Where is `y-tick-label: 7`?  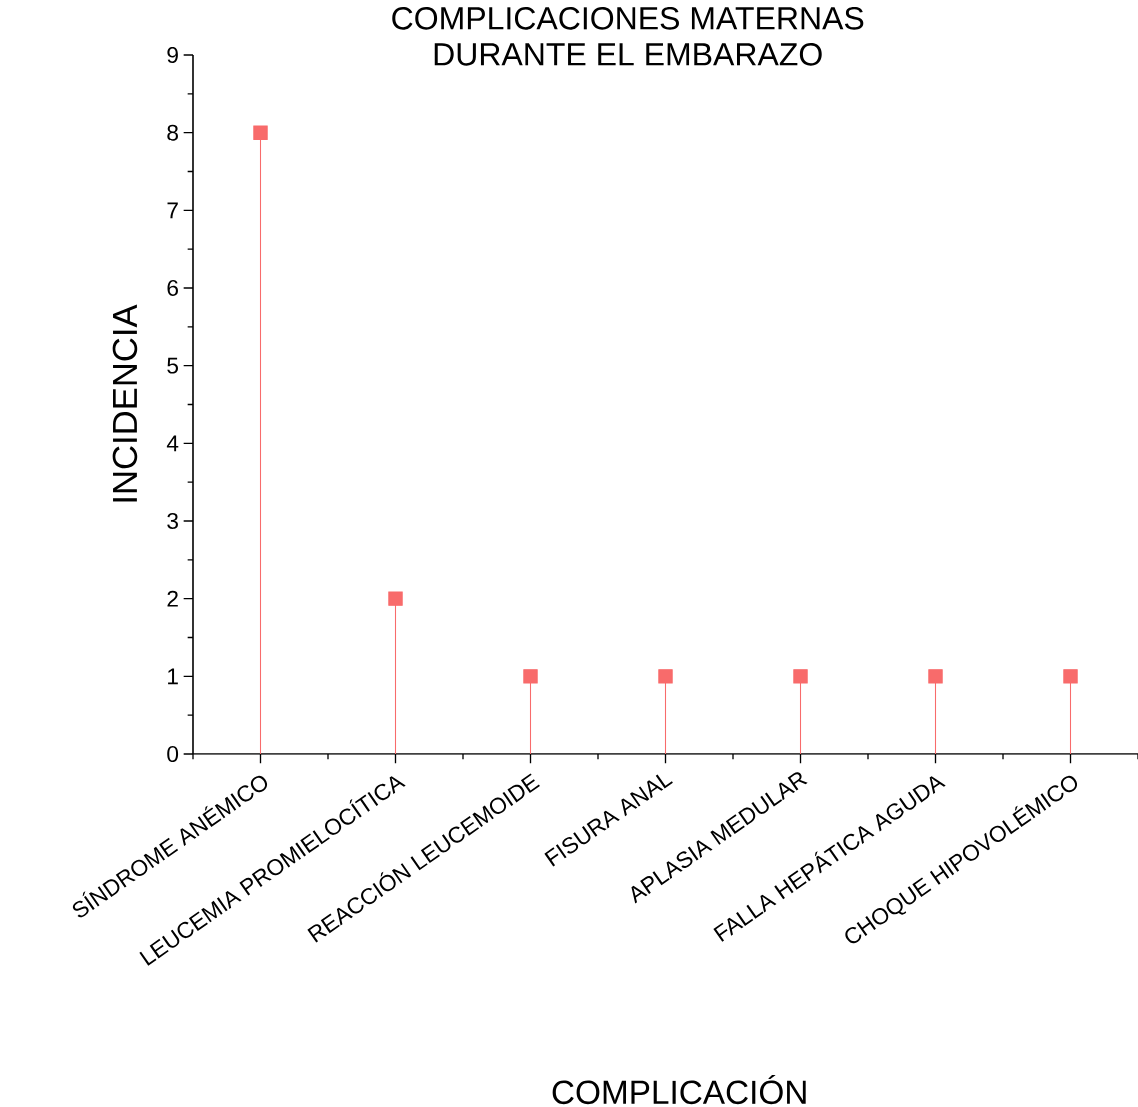 y-tick-label: 7 is located at coordinates (172, 210).